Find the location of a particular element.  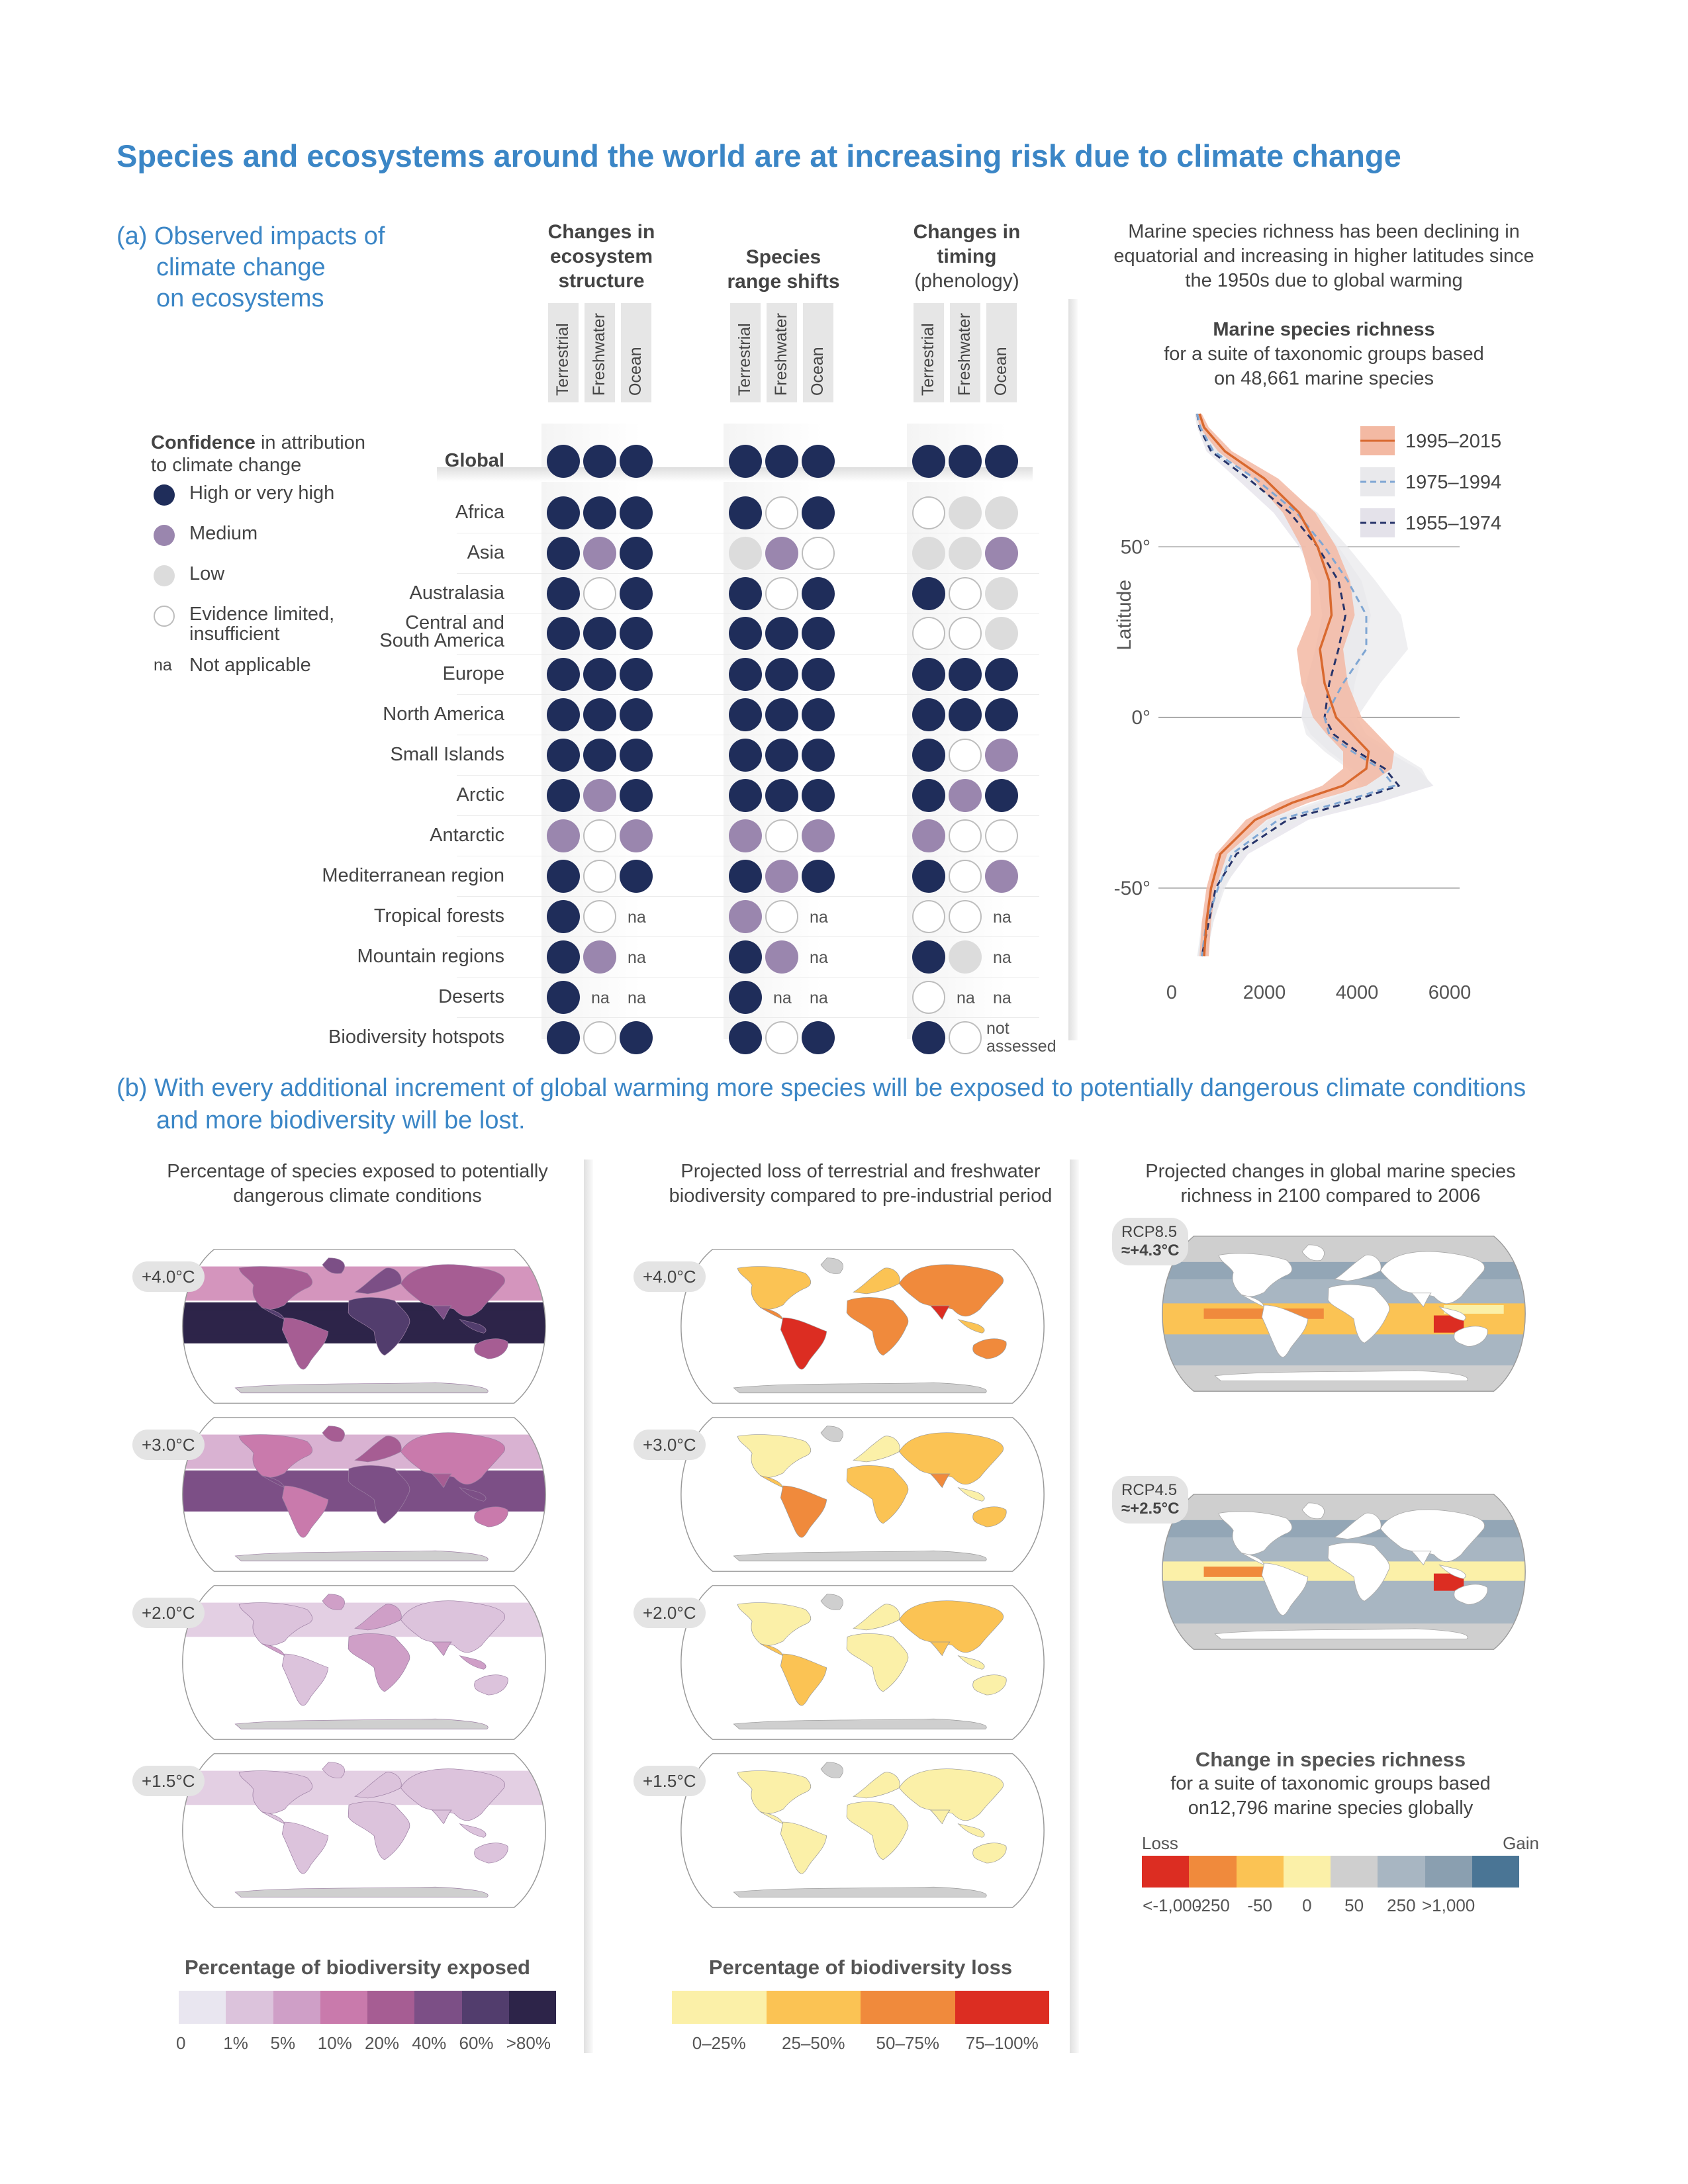

cell-mountain-regions-1-freshwater is located at coordinates (781, 957).